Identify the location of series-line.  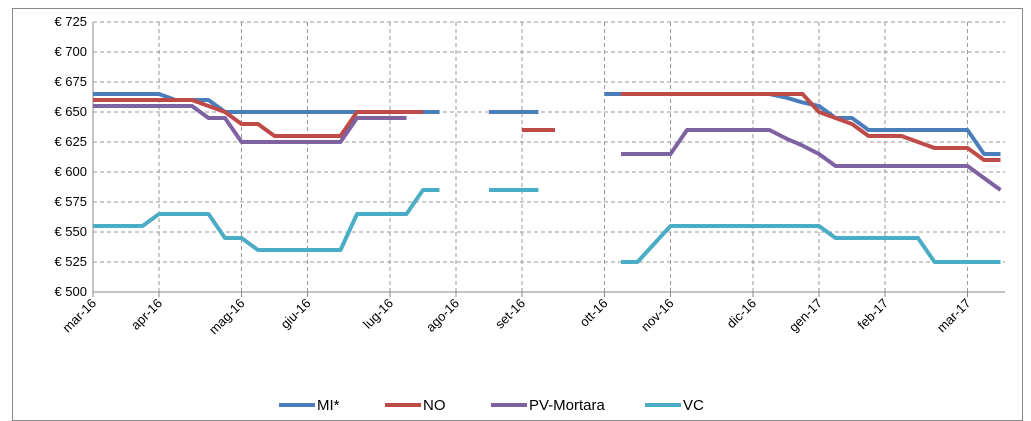
(547, 127).